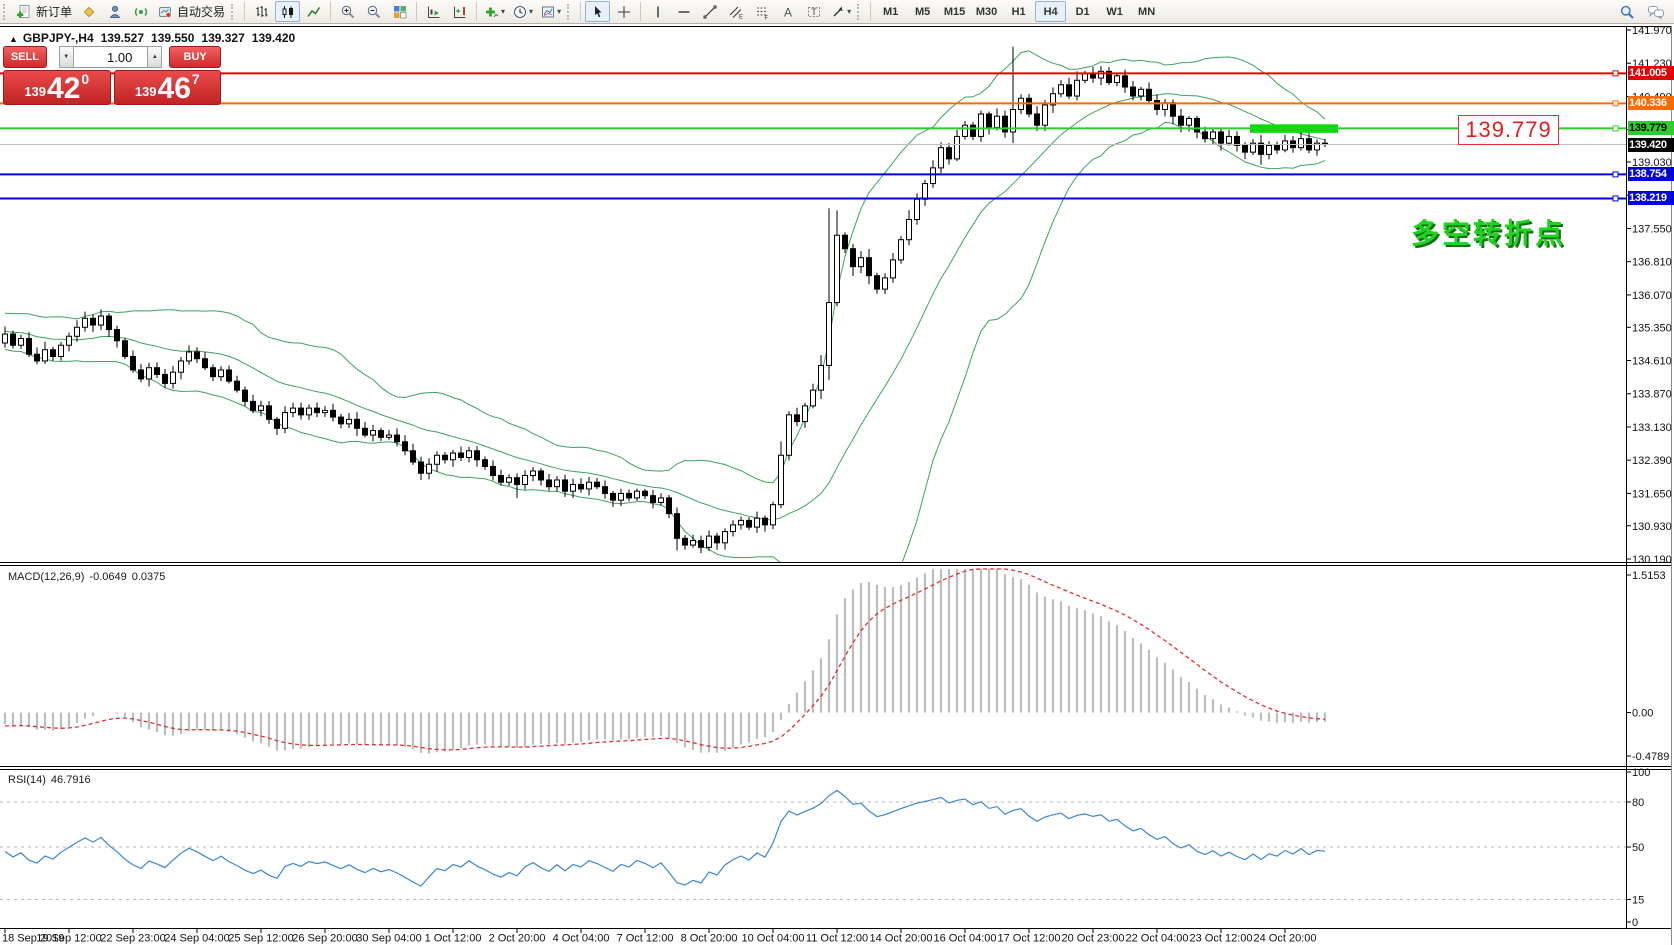  Describe the element at coordinates (433, 11) in the screenshot. I see `auto-scroll-button` at that location.